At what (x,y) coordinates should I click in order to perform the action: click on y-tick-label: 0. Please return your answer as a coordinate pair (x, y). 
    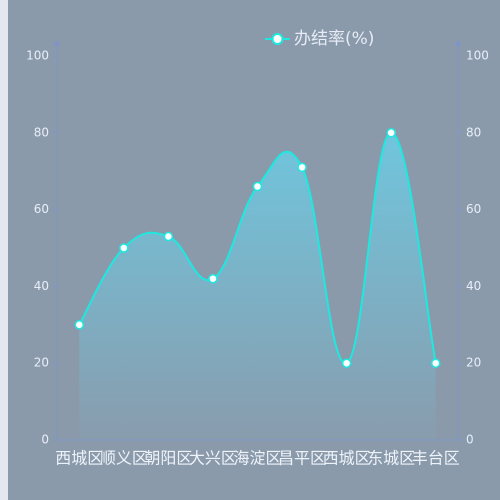
    Looking at the image, I should click on (45, 440).